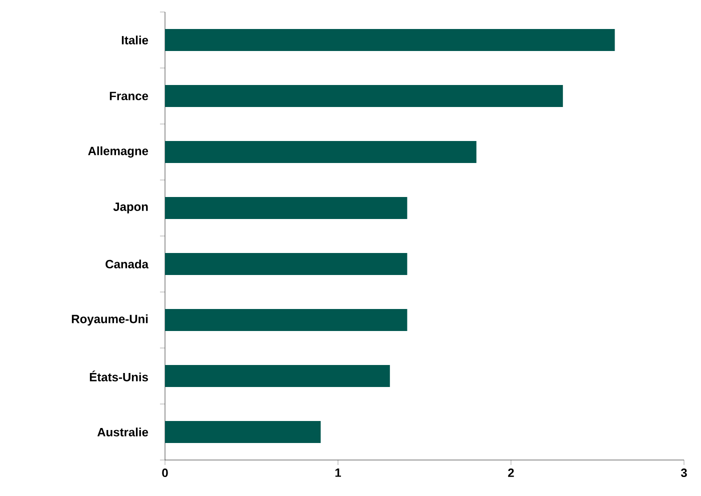  What do you see at coordinates (118, 152) in the screenshot?
I see `y-tick-label: Allemagne` at bounding box center [118, 152].